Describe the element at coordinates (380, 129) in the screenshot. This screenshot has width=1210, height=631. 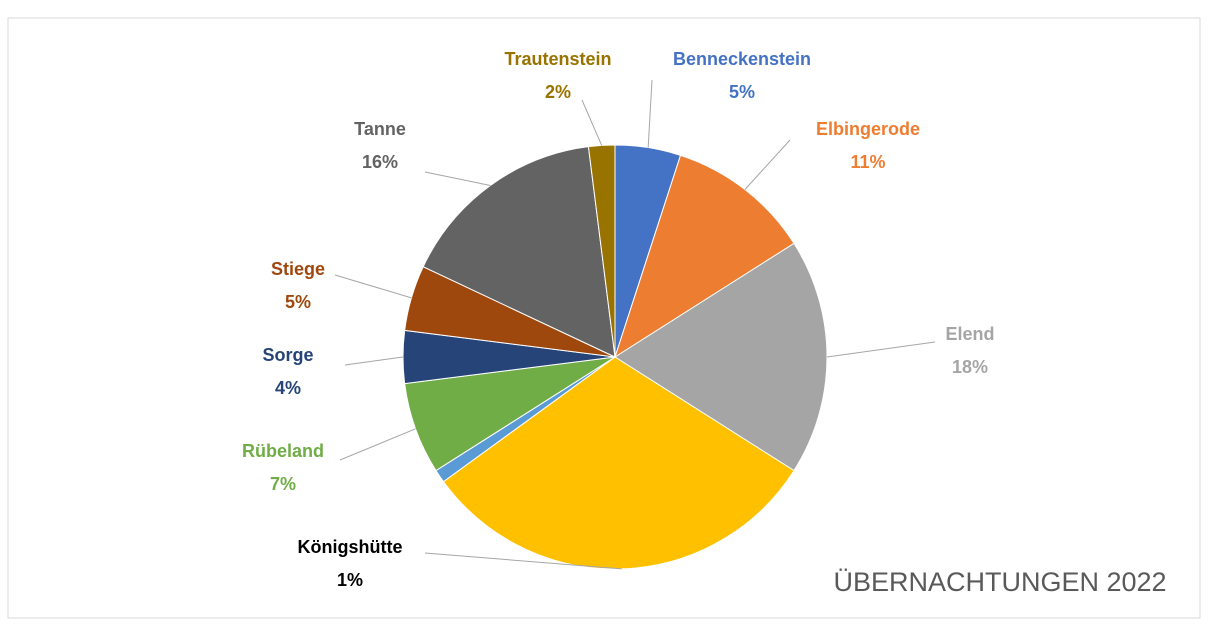
I see `slice-label: Tanne` at that location.